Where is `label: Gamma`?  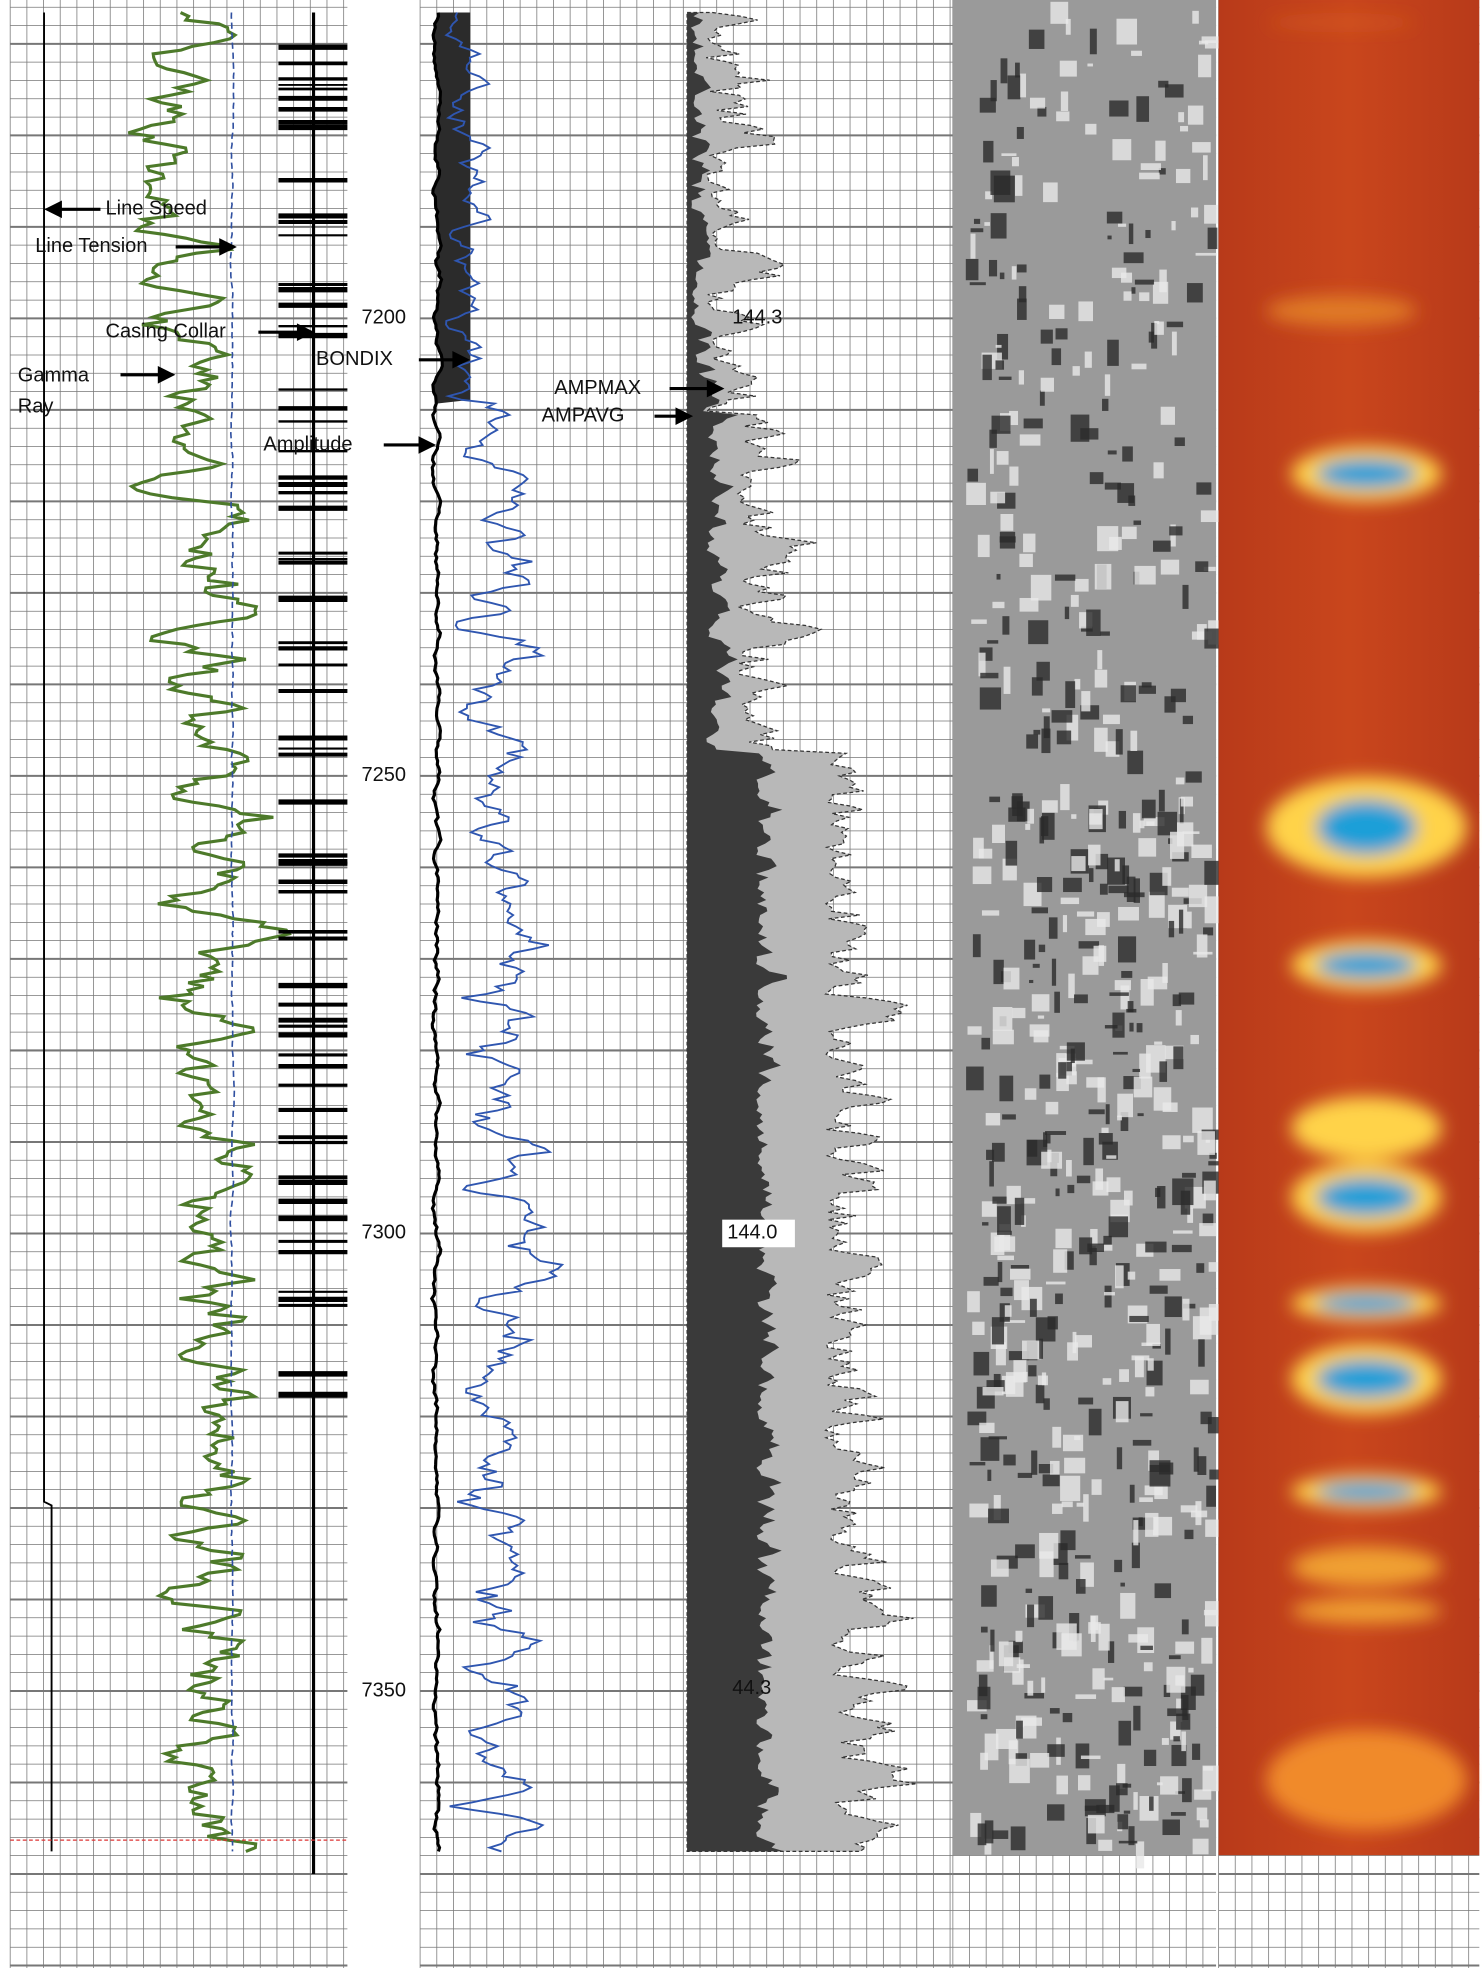 label: Gamma is located at coordinates (54, 375).